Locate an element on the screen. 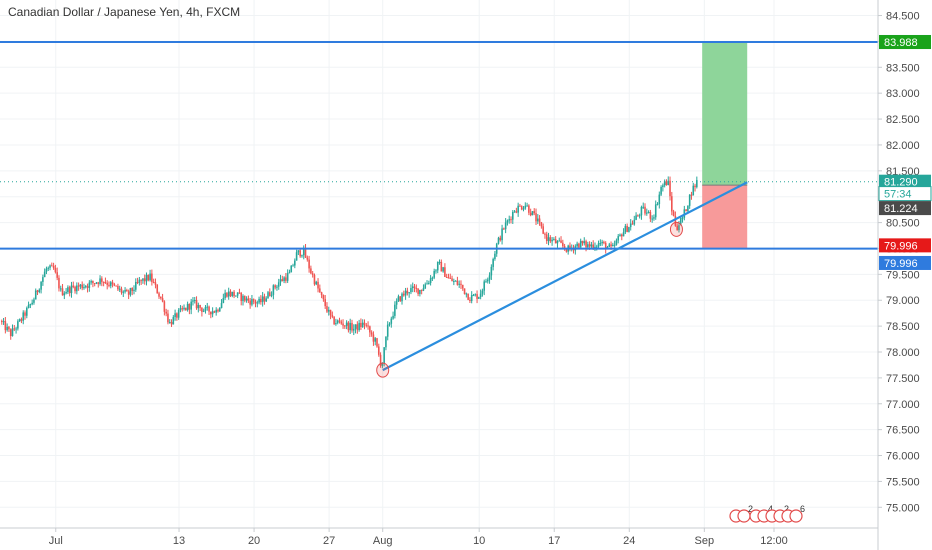 This screenshot has height=550, width=932. event-icon: 6 is located at coordinates (793, 513).